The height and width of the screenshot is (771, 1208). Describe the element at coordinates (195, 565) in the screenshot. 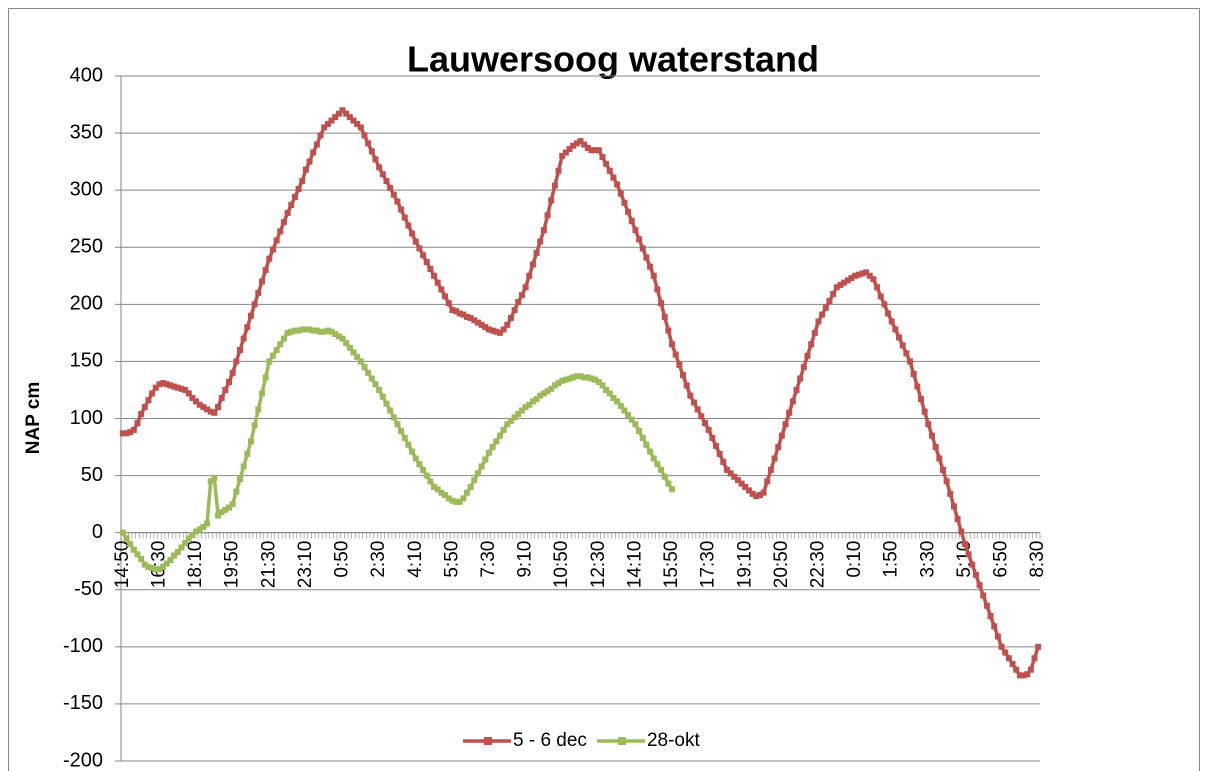

I see `x-tick-label: 18:10` at that location.